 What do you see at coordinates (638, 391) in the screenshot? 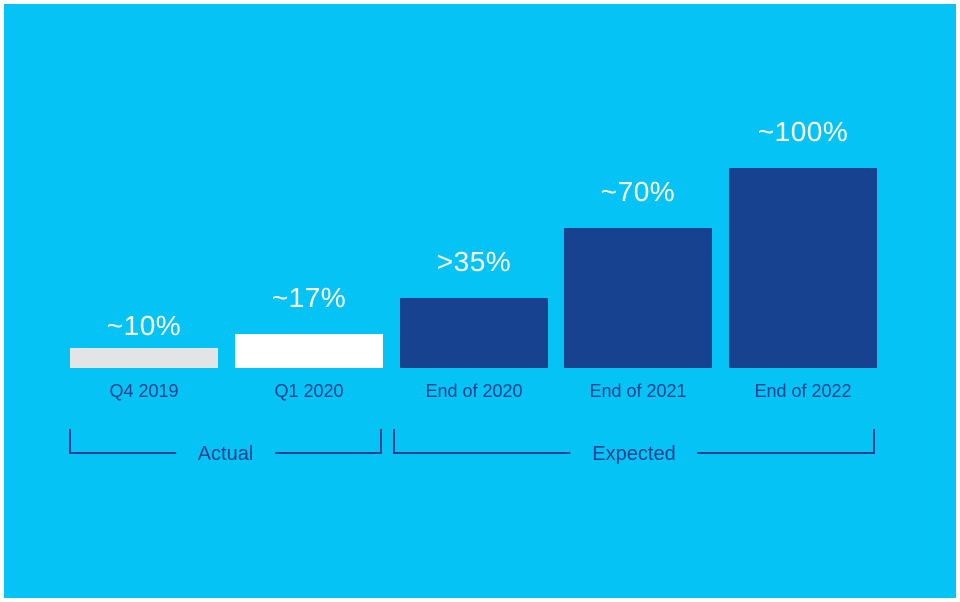
I see `bar-category-label: End of 2021` at bounding box center [638, 391].